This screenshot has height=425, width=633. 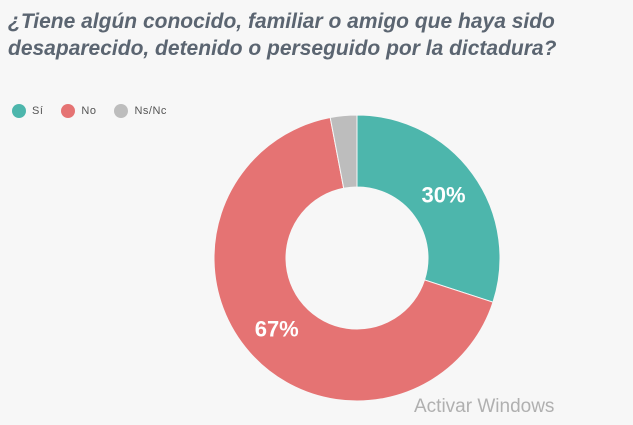 What do you see at coordinates (343, 151) in the screenshot?
I see `donut-slice-ns-nc` at bounding box center [343, 151].